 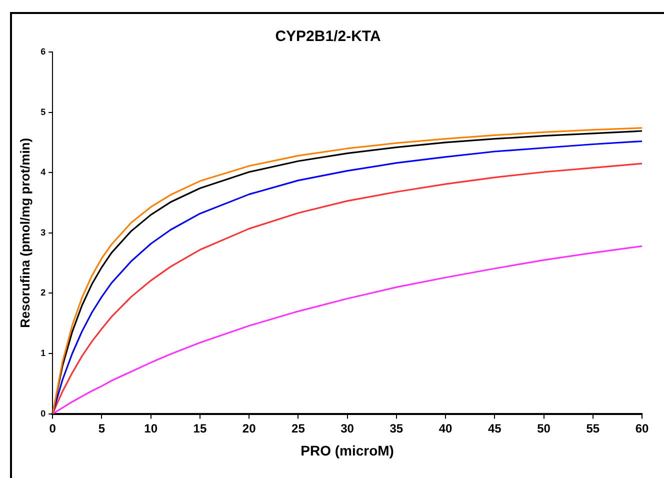 I want to click on chart-title: CYP2B1/2-KTA, so click(x=328, y=37).